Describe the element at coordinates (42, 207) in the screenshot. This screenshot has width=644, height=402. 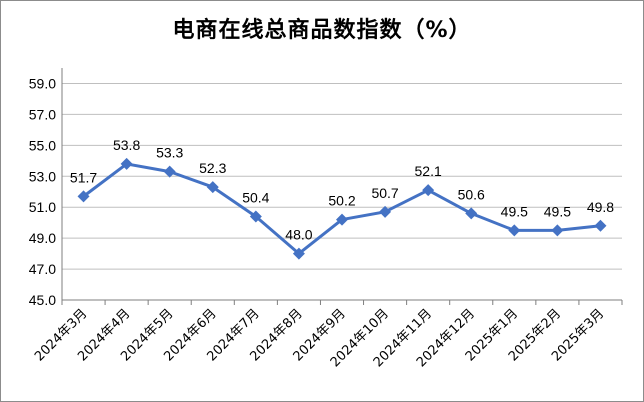
I see `y-tick-label: 51.0` at that location.